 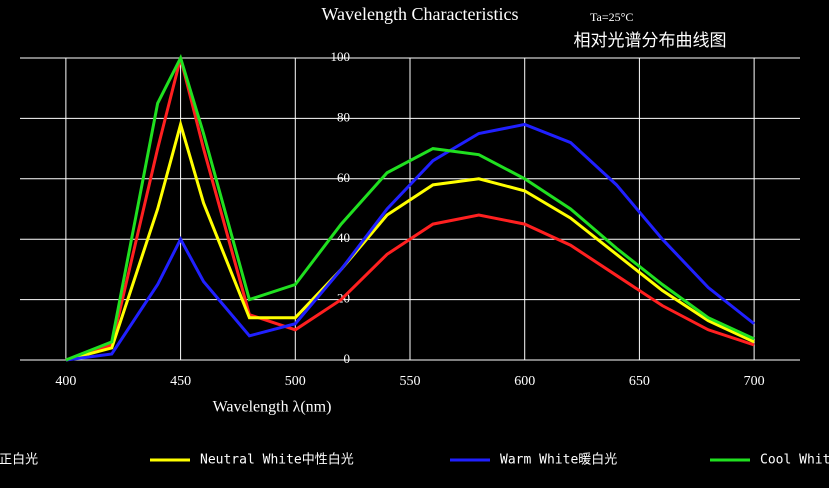 What do you see at coordinates (347, 358) in the screenshot?
I see `y-tick-label: 0` at bounding box center [347, 358].